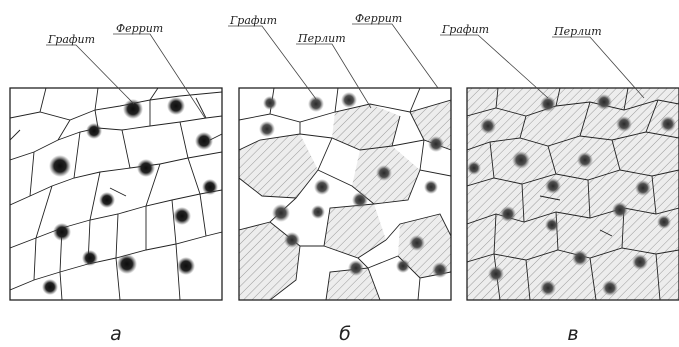 This screenshot has height=347, width=679. Describe the element at coordinates (130, 196) in the screenshot. I see `panel-a-graphite-nodules` at that location.